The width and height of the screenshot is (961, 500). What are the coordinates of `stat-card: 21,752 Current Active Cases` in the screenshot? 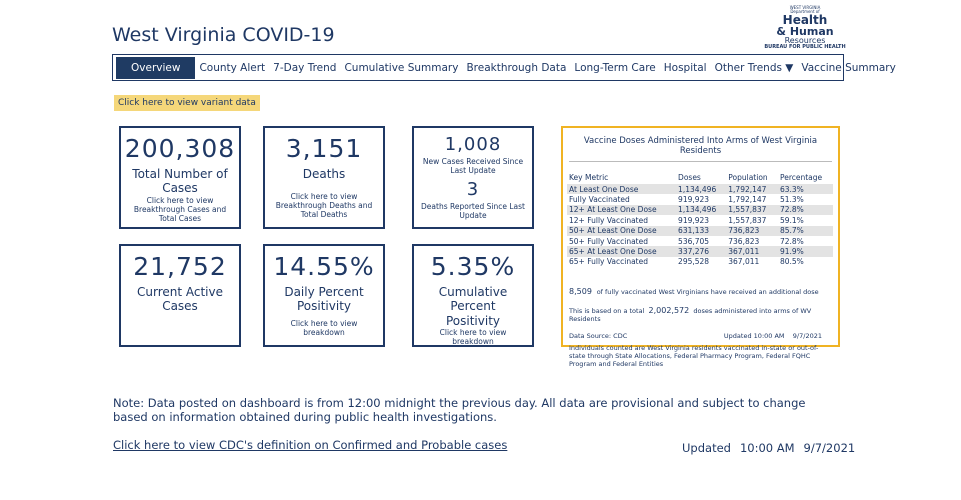 It's located at (180, 295).